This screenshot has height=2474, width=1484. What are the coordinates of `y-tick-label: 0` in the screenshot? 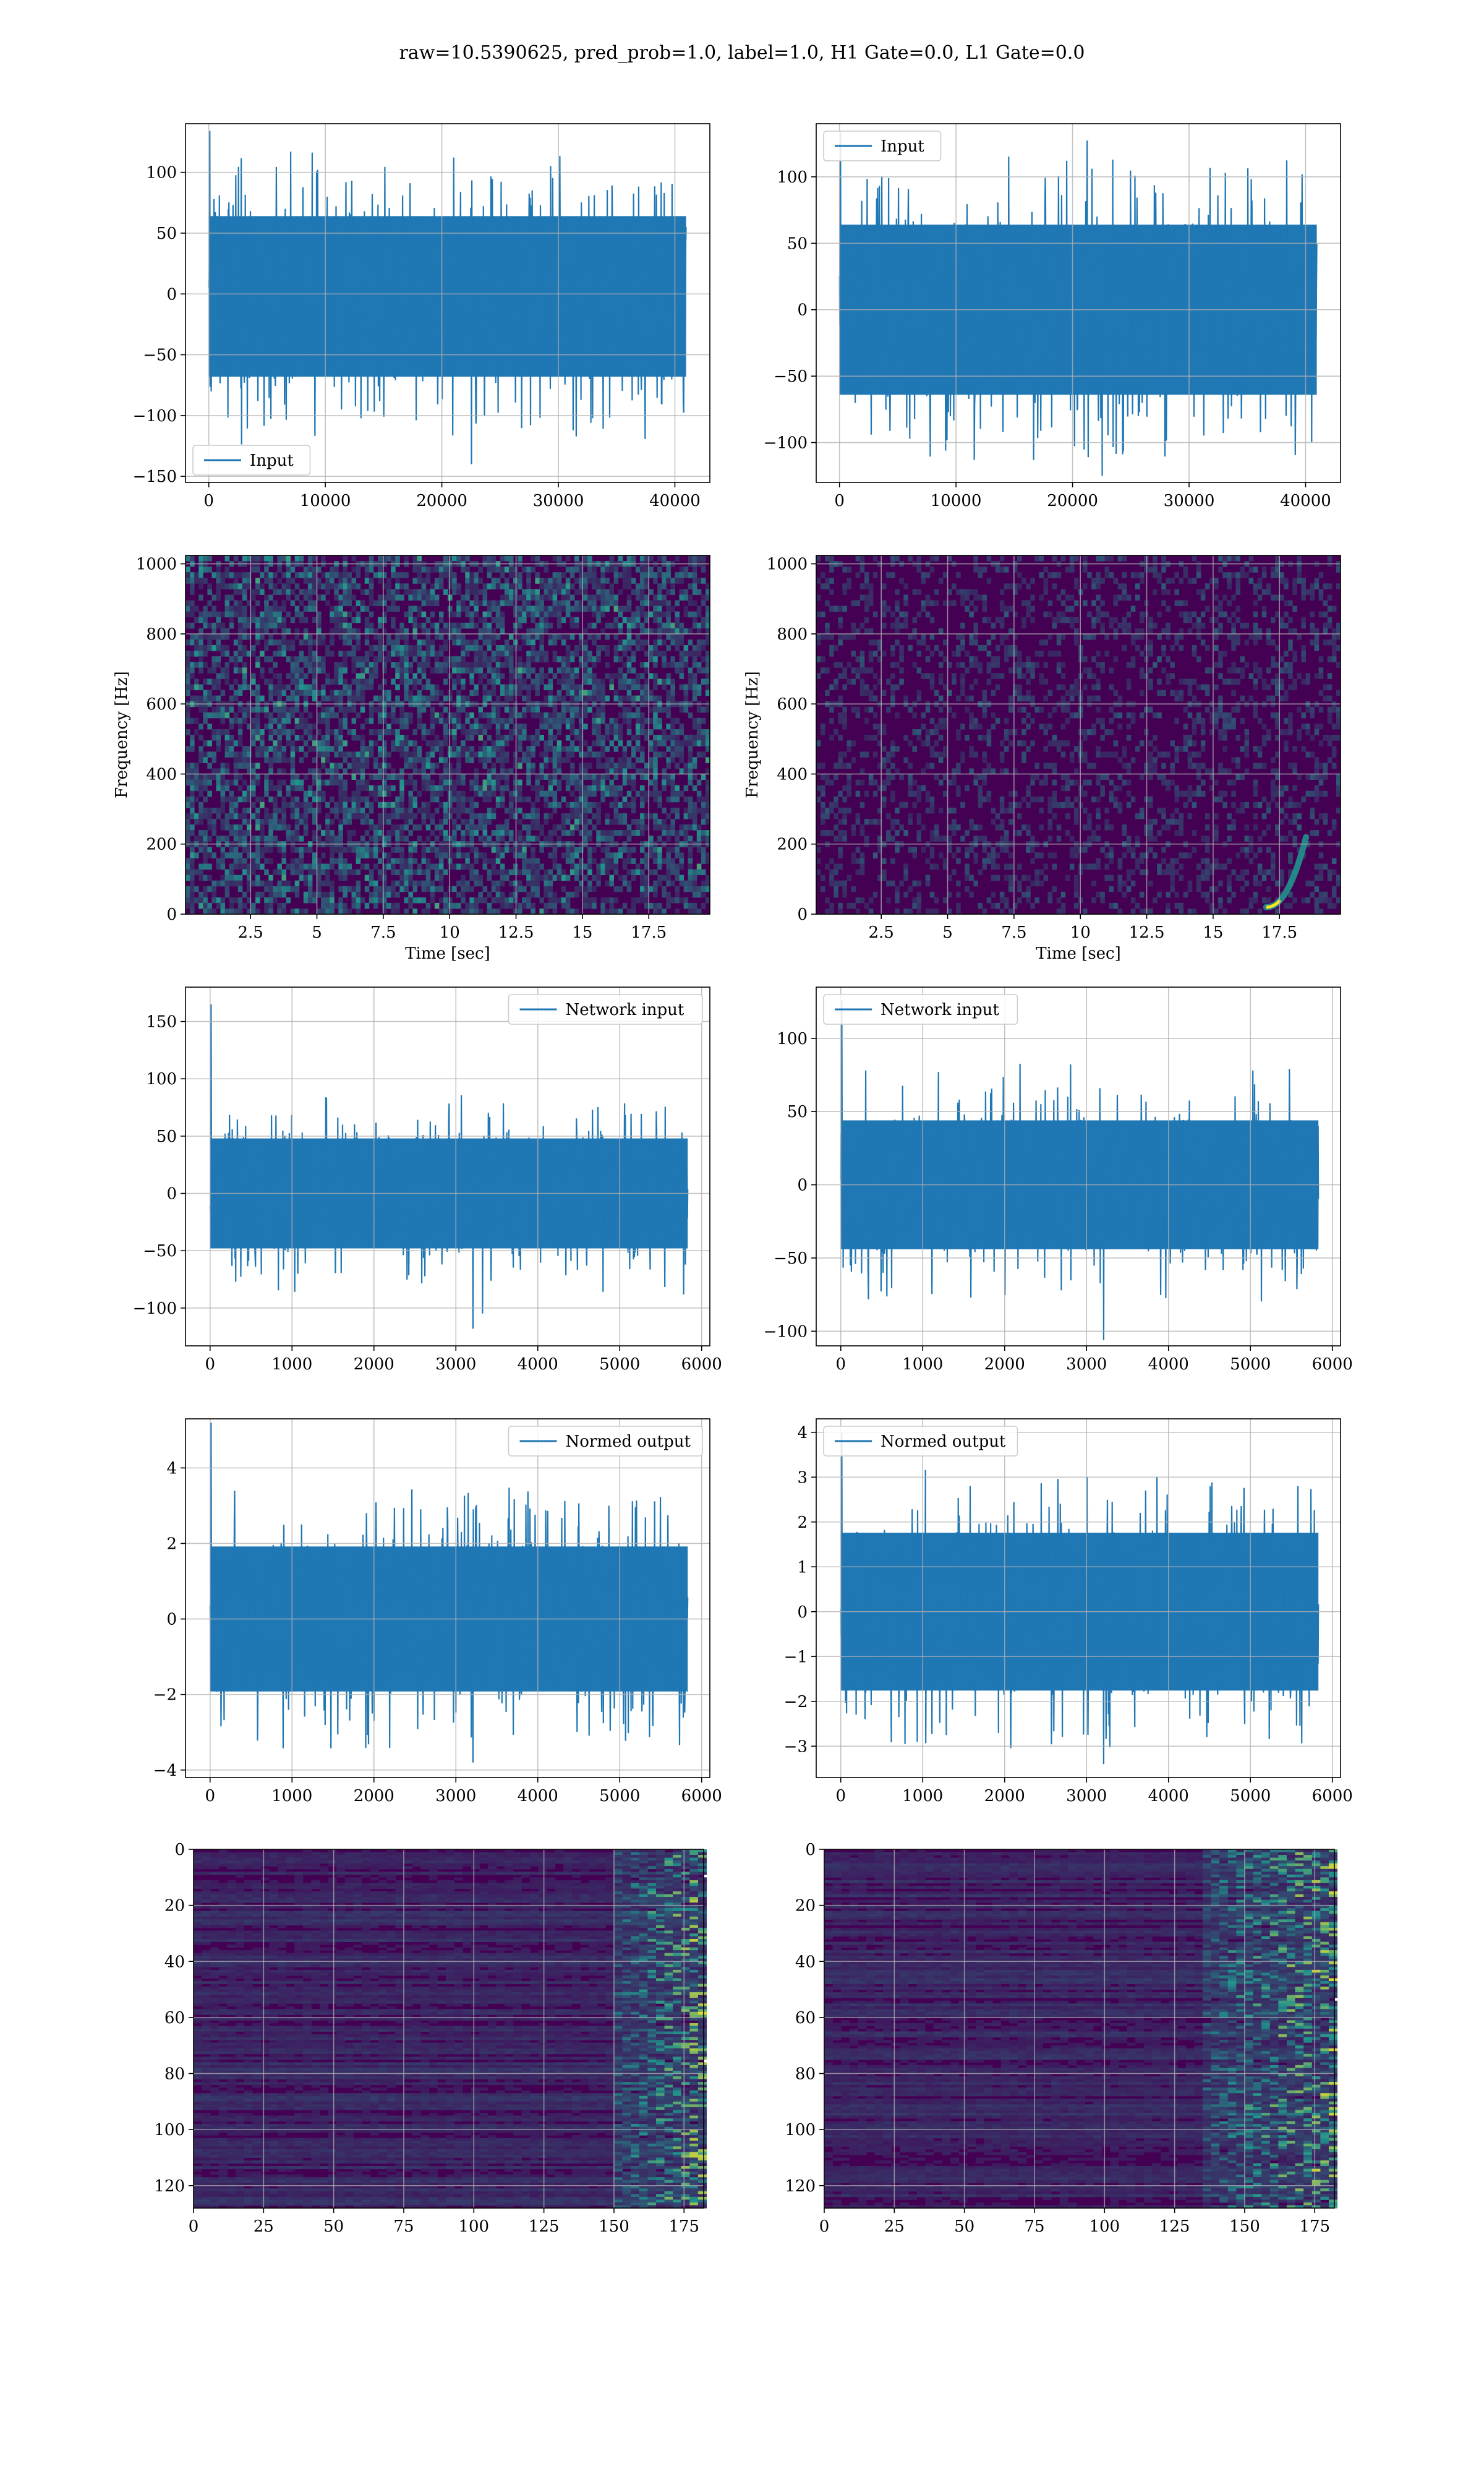 It's located at (171, 294).